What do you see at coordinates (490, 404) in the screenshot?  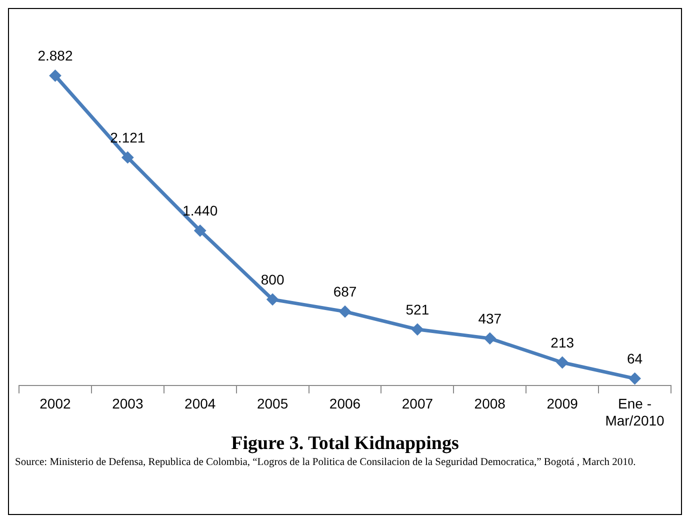 I see `x-tick-label: 2008` at bounding box center [490, 404].